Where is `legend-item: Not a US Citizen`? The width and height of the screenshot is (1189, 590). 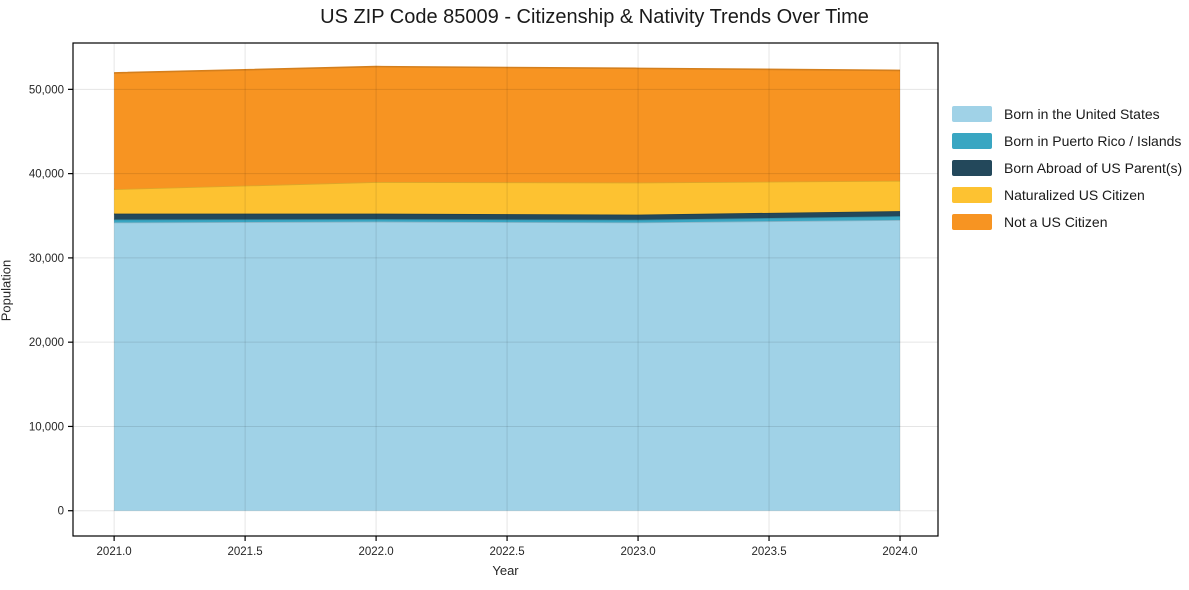
legend-item: Not a US Citizen is located at coordinates (1067, 222).